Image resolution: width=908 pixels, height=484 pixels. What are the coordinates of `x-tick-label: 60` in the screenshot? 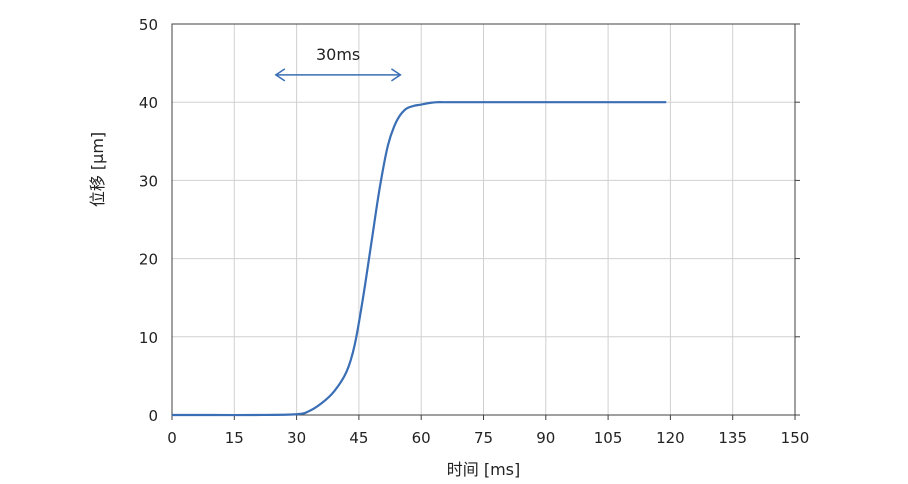 It's located at (421, 438).